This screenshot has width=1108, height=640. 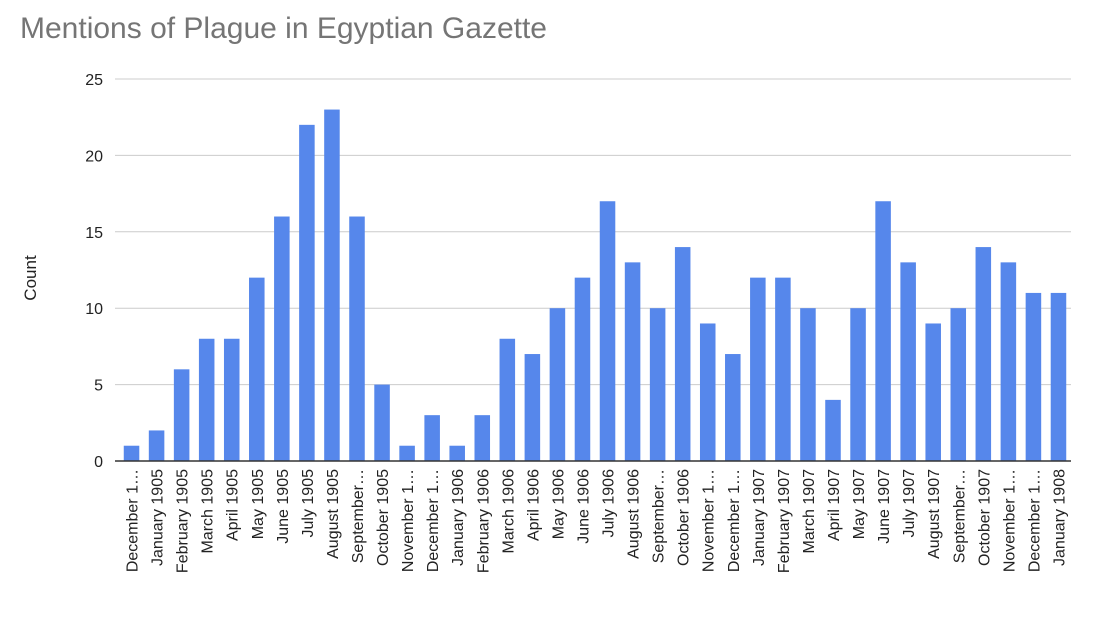 I want to click on y-tick-label: 15, so click(x=94, y=233).